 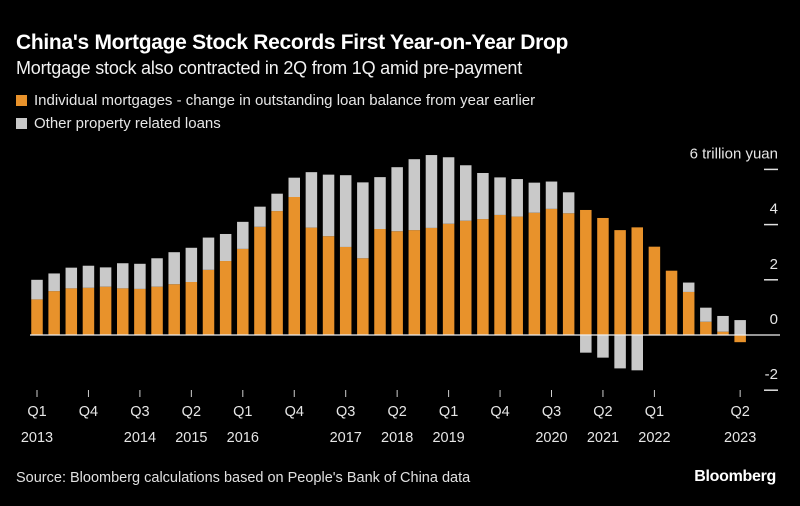 I want to click on x-tick-label-year: 2015, so click(x=191, y=438).